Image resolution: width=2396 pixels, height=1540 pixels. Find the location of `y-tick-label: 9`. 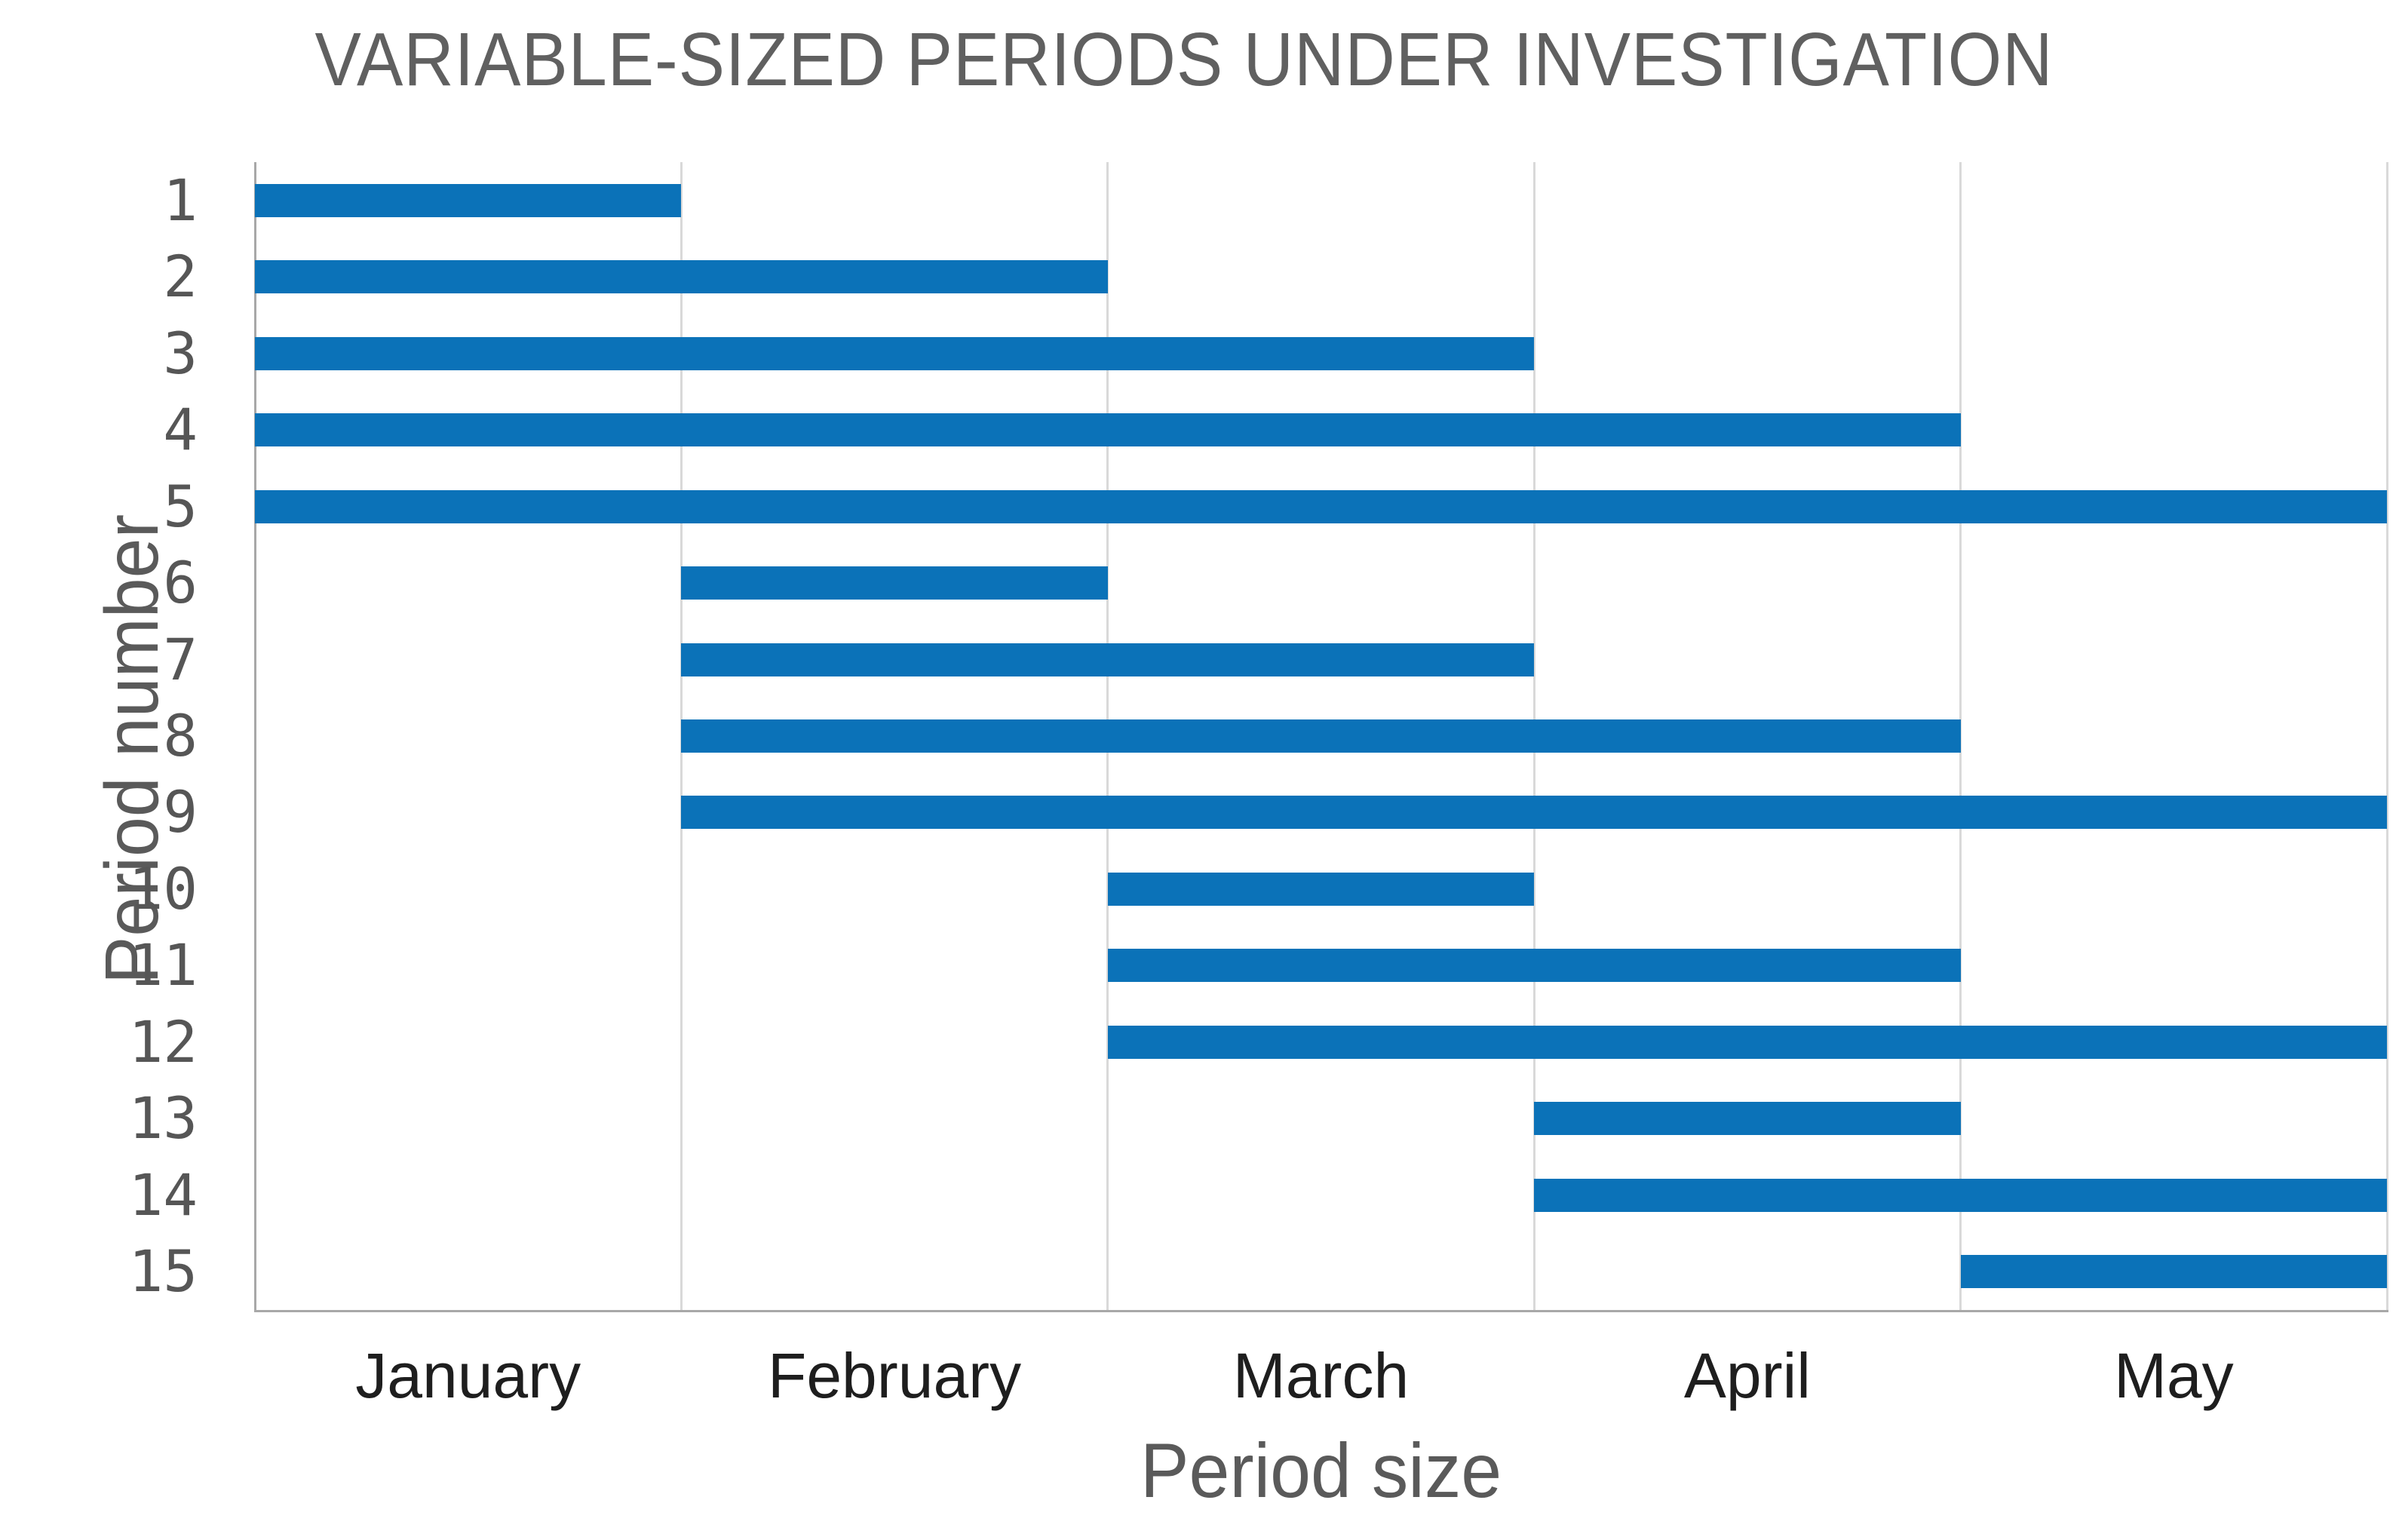

y-tick-label: 9 is located at coordinates (180, 812).